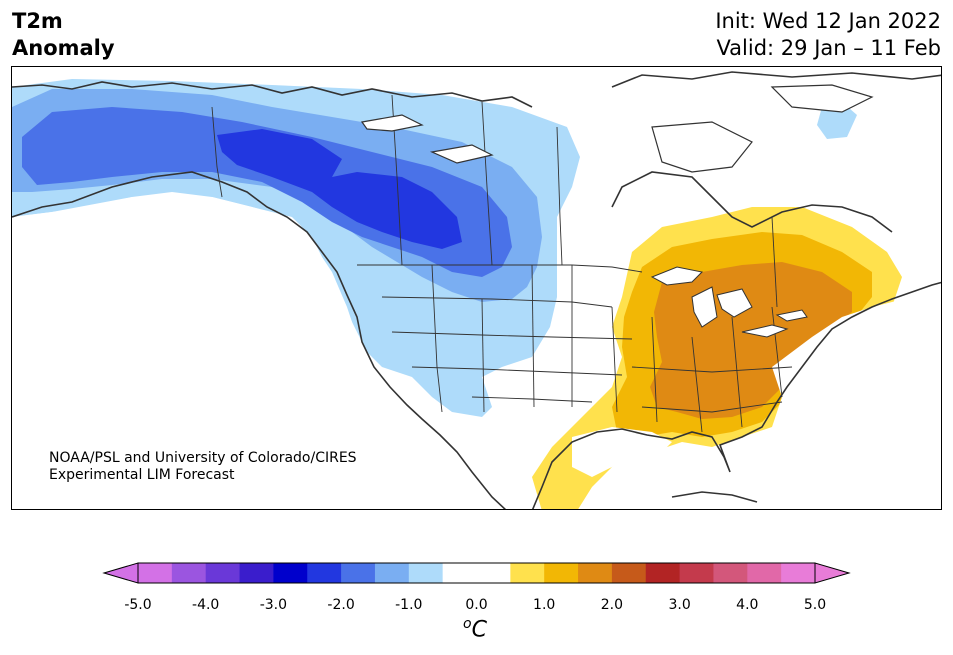  I want to click on colorbar-cells, so click(477, 573).